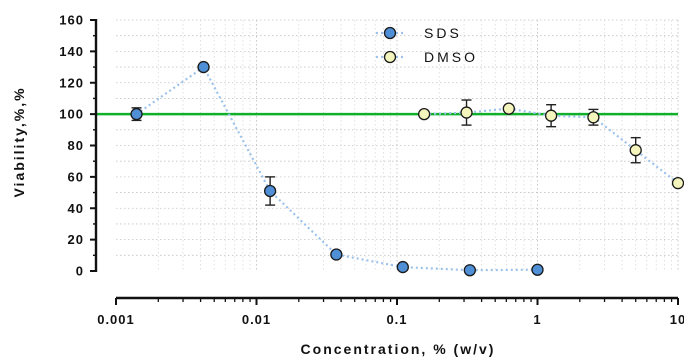 The height and width of the screenshot is (360, 684). What do you see at coordinates (550, 144) in the screenshot?
I see `series-dmso` at bounding box center [550, 144].